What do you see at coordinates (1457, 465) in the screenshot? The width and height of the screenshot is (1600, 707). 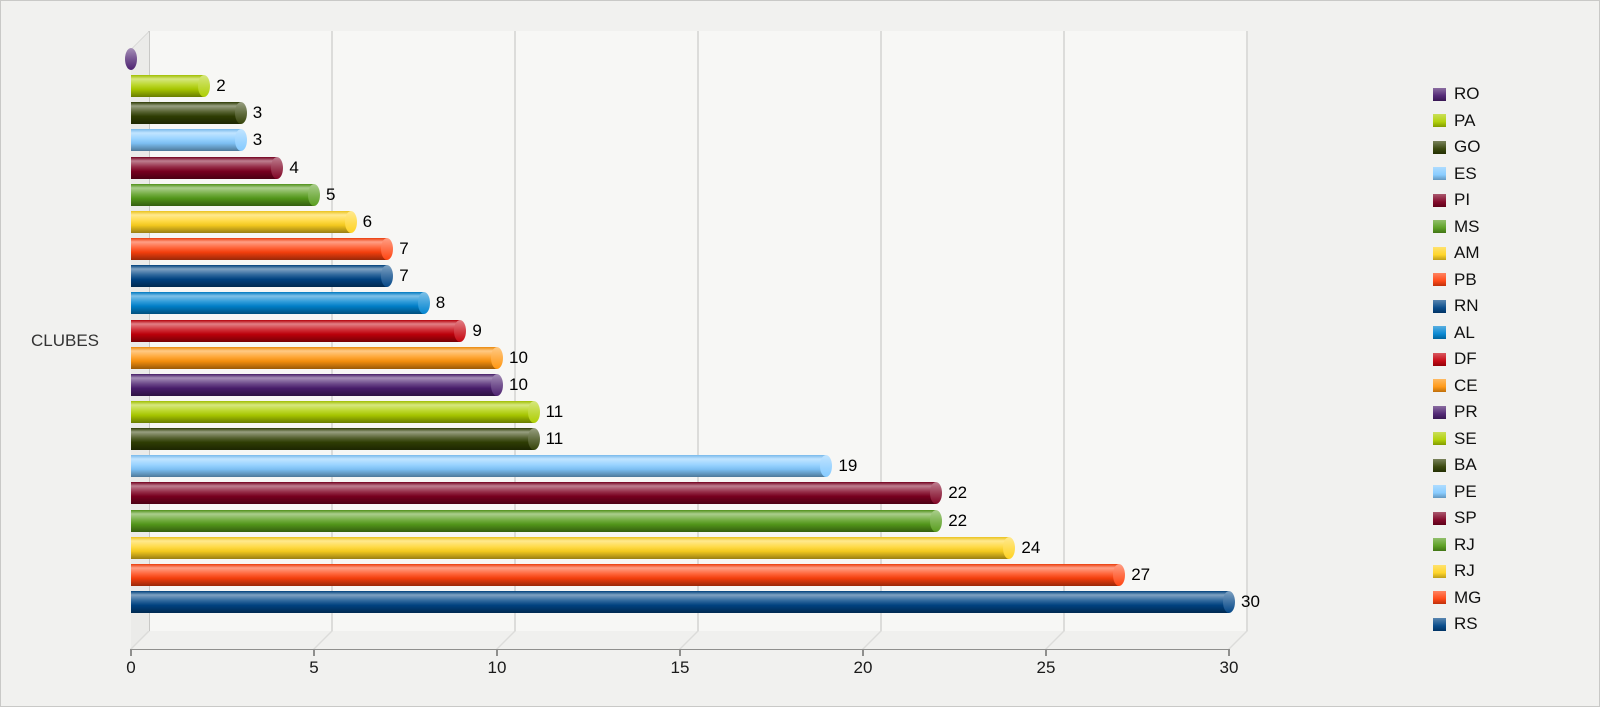 I see `legend-item: BA` at bounding box center [1457, 465].